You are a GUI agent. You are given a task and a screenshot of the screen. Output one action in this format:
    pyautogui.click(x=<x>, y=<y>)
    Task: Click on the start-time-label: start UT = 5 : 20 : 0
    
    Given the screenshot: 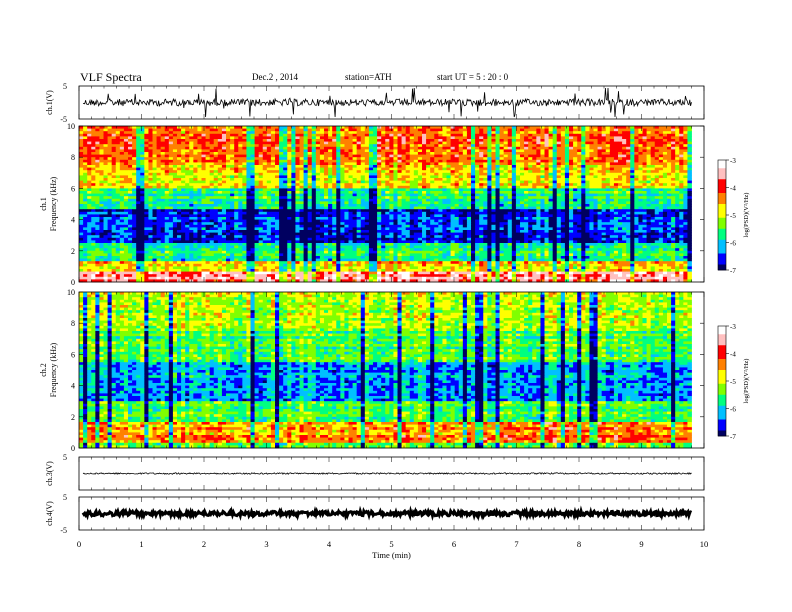 What is the action you would take?
    pyautogui.click(x=473, y=77)
    